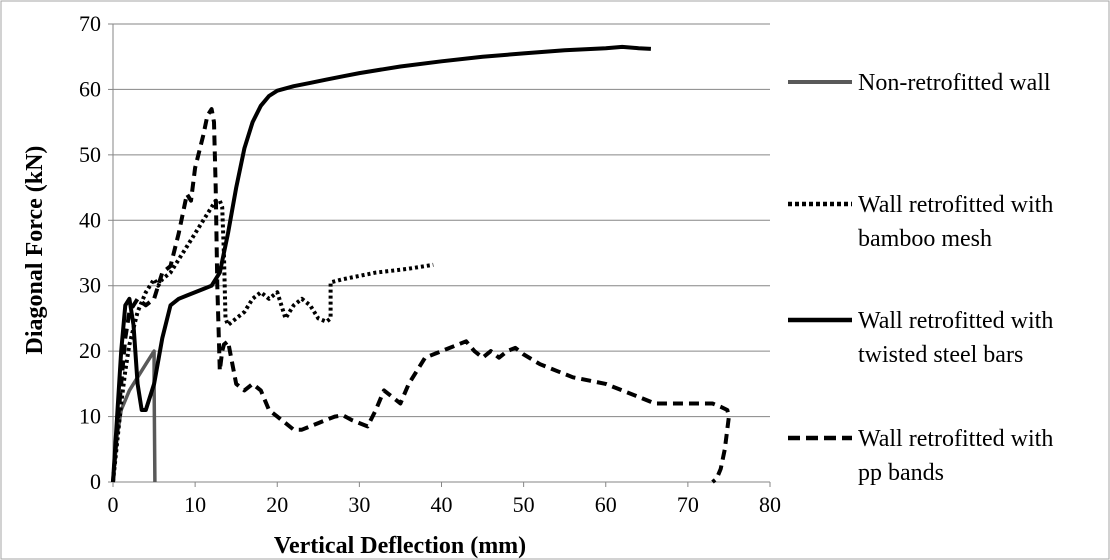  What do you see at coordinates (90, 219) in the screenshot?
I see `y-tick-label: 40` at bounding box center [90, 219].